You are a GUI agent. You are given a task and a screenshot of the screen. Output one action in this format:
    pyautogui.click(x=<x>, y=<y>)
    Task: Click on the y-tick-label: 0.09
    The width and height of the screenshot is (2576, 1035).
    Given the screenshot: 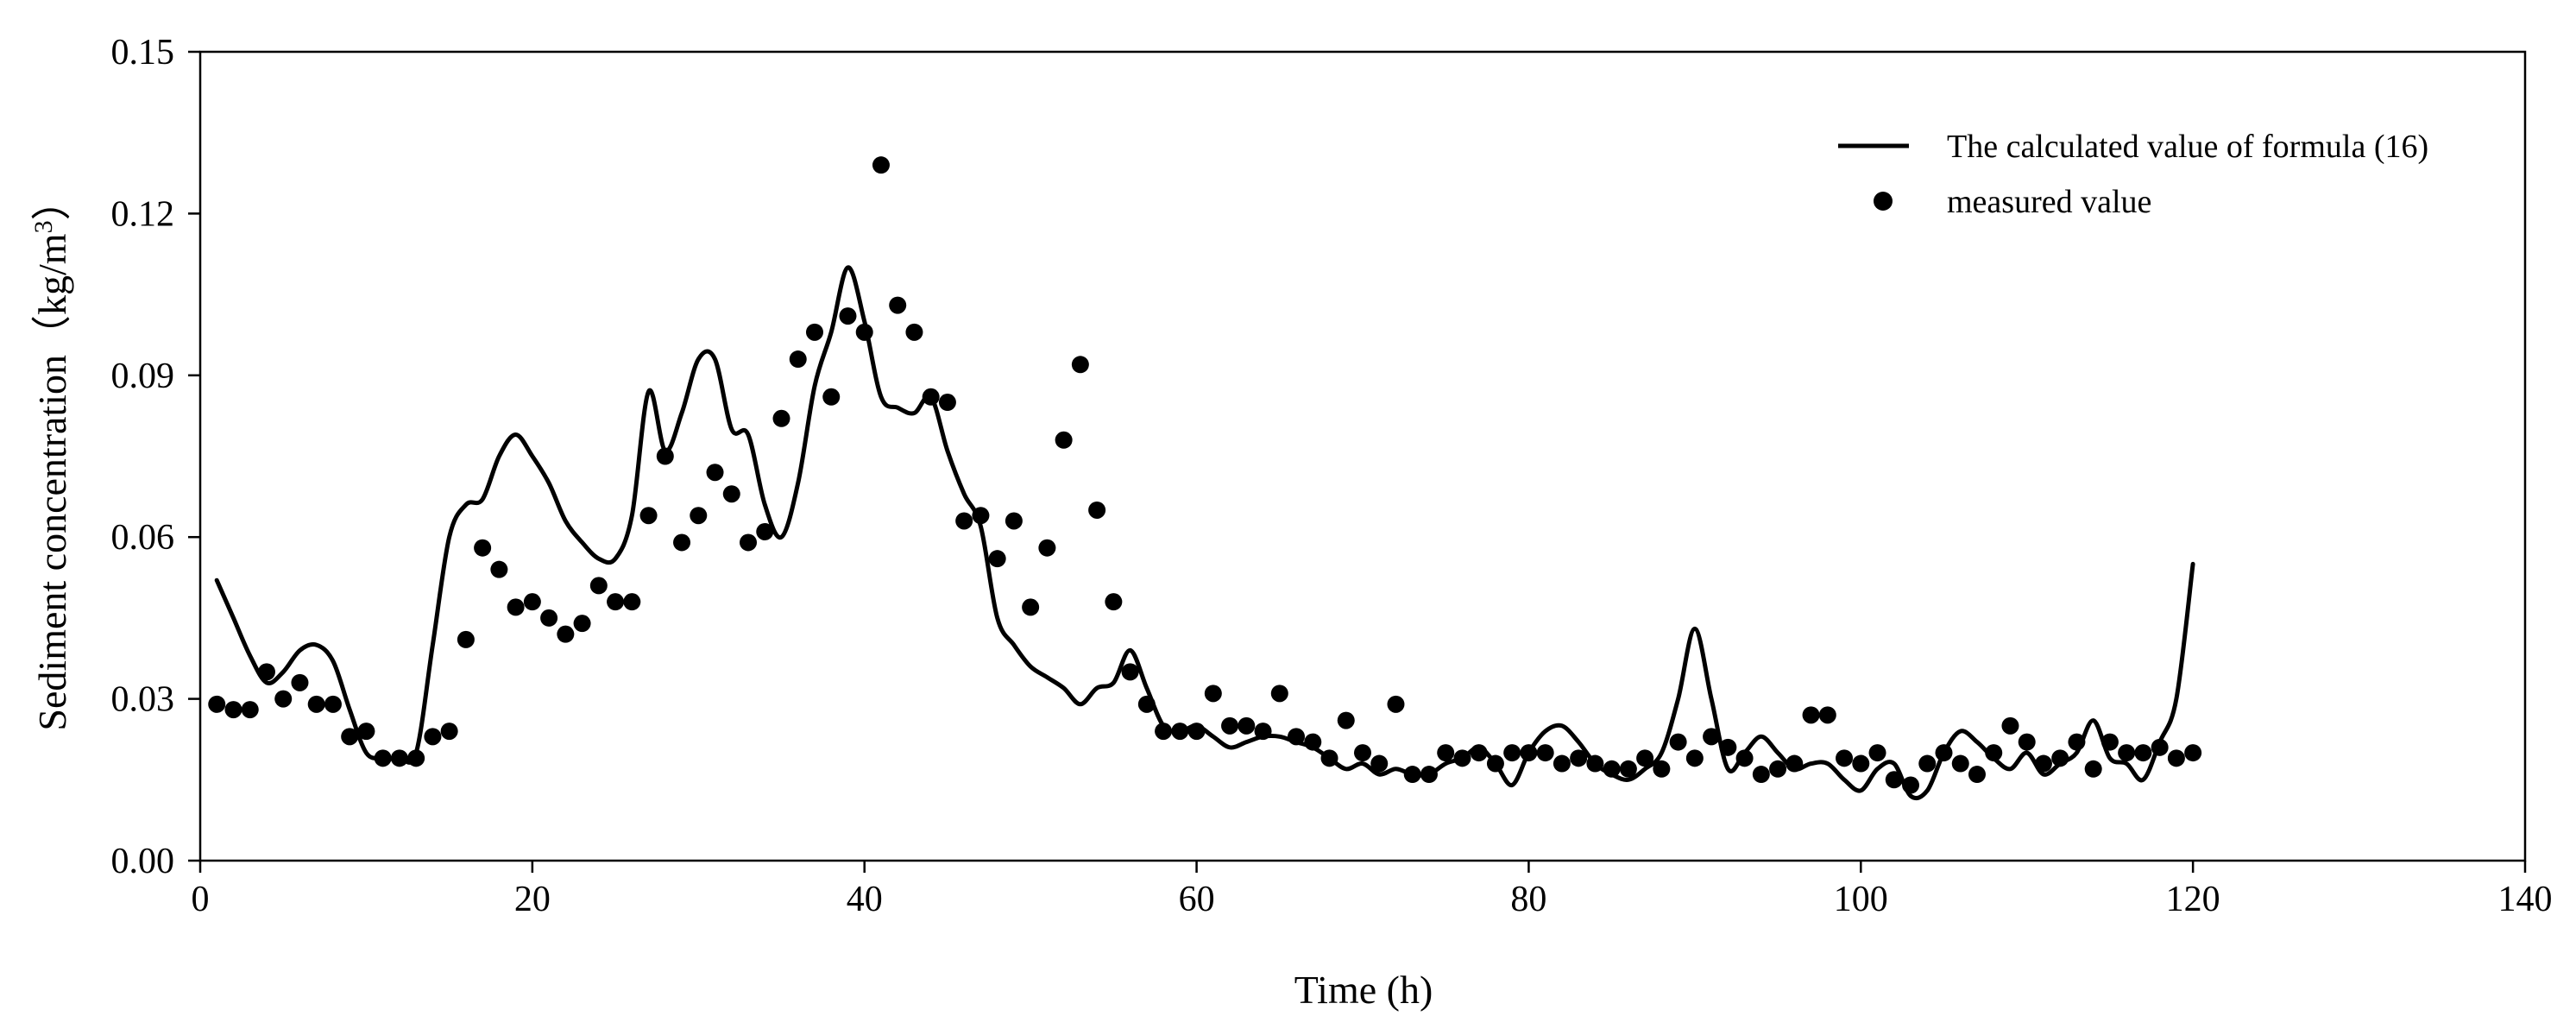 What is the action you would take?
    pyautogui.click(x=143, y=376)
    